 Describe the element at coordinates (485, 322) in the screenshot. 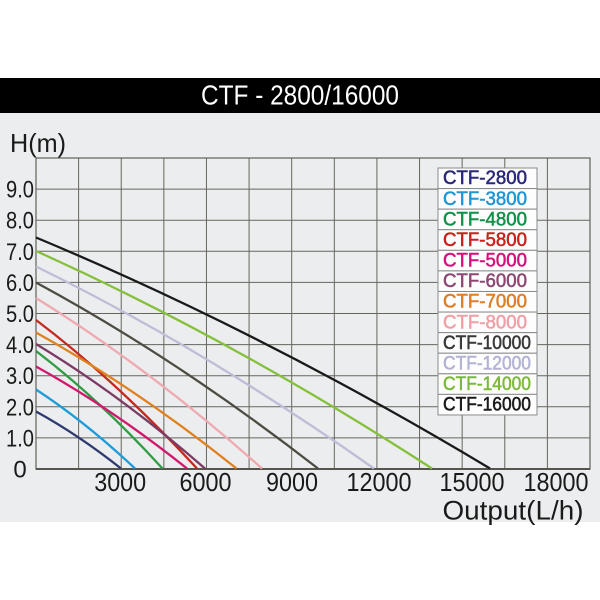

I see `svg-text: CTF-8000` at that location.